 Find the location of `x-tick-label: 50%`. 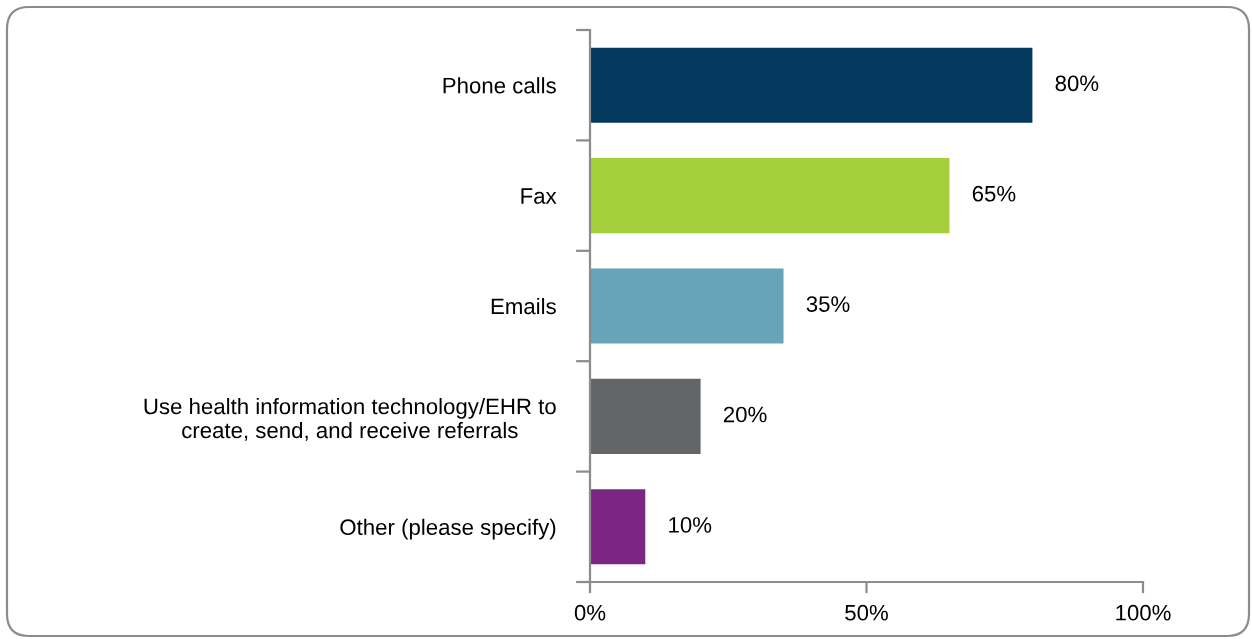

x-tick-label: 50% is located at coordinates (866, 612).